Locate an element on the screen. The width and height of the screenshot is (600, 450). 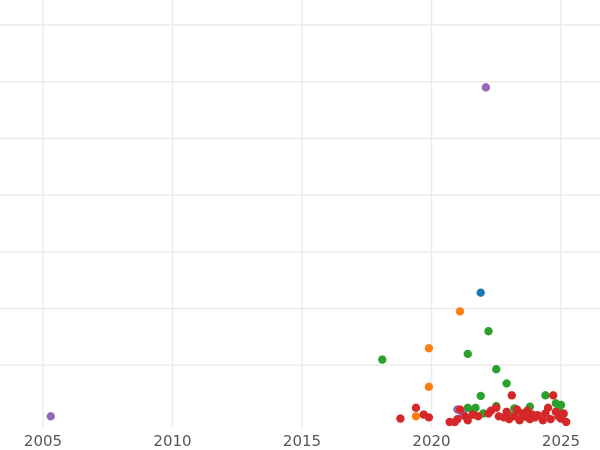
x-tick-label: 2025 is located at coordinates (561, 441).